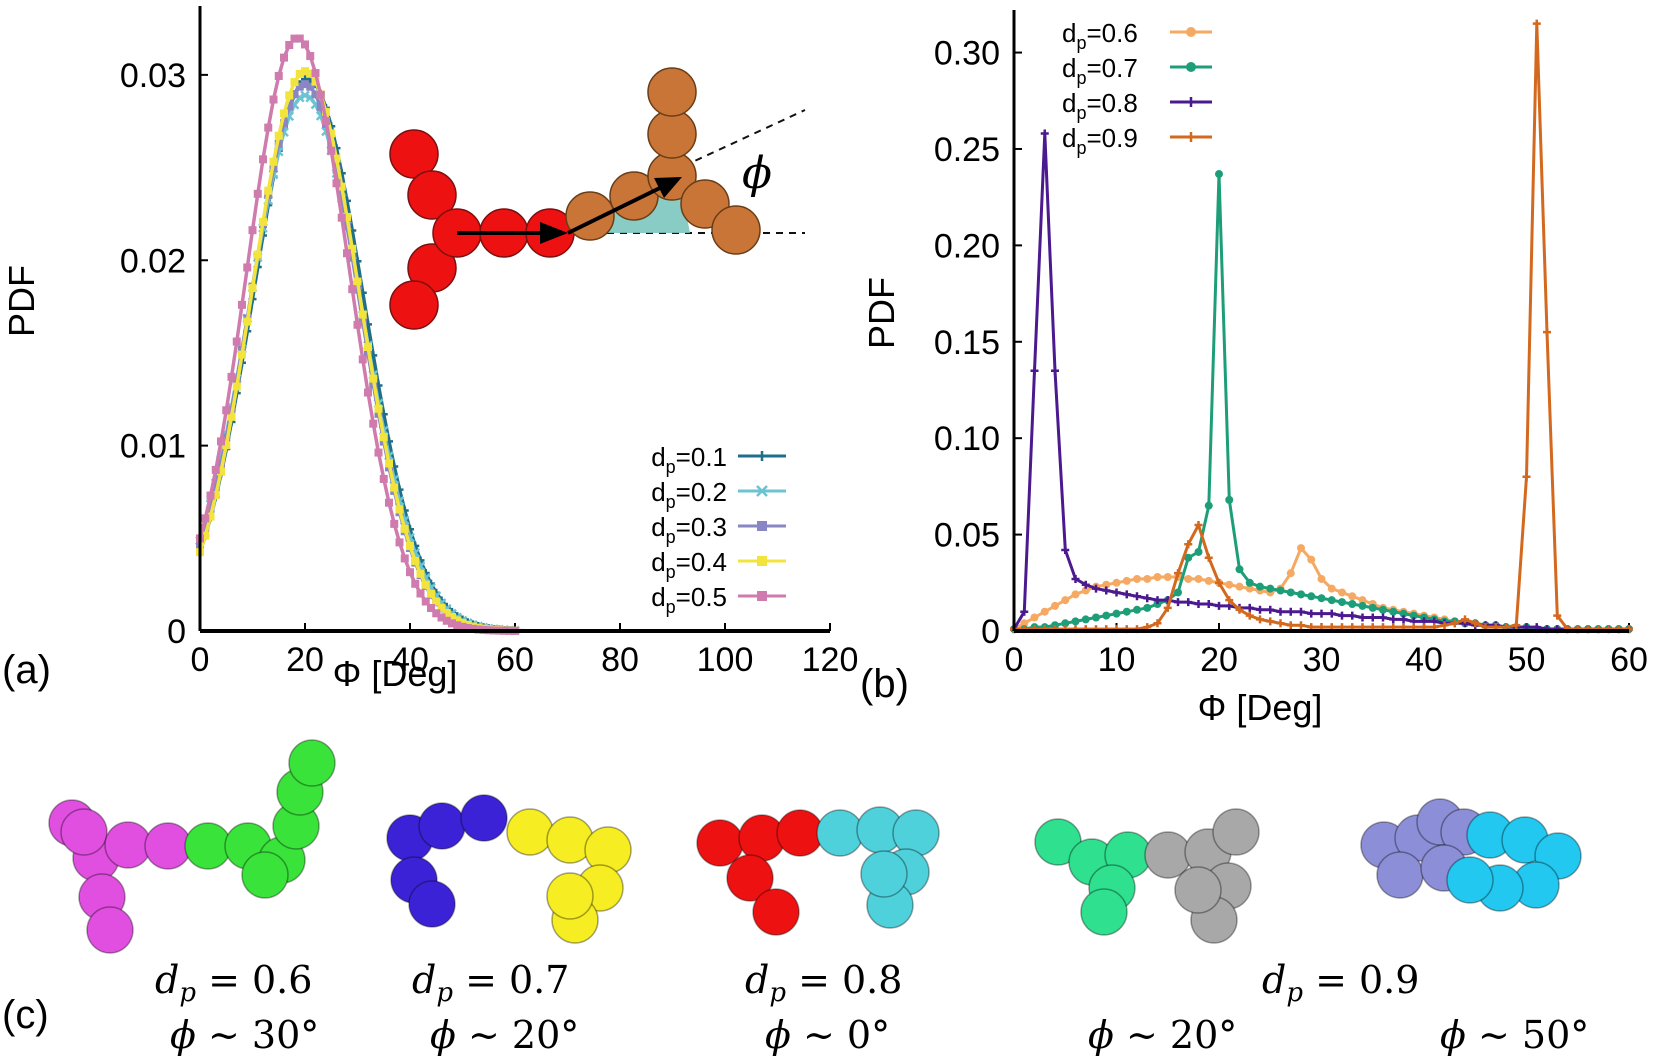 This screenshot has height=1062, width=1656. I want to click on panel-c-label: (c), so click(25, 1015).